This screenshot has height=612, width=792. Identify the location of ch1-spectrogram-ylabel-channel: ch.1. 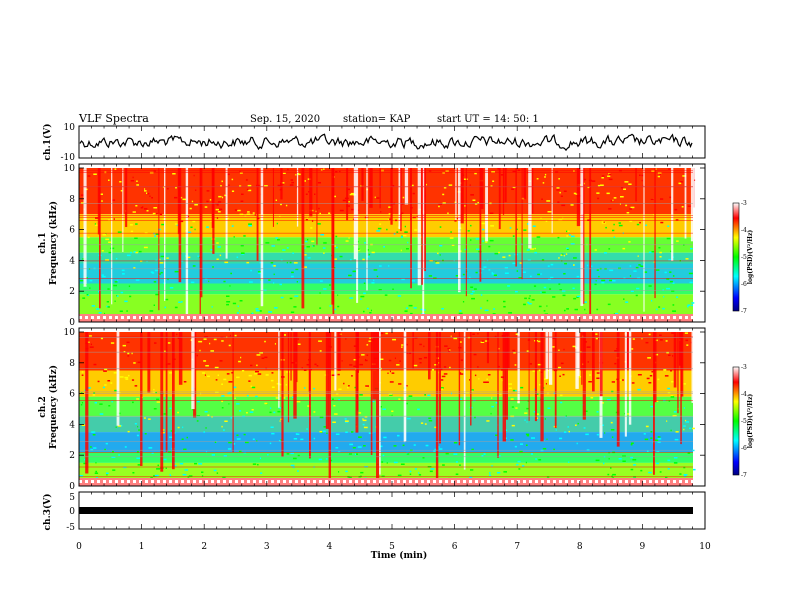
(43, 242).